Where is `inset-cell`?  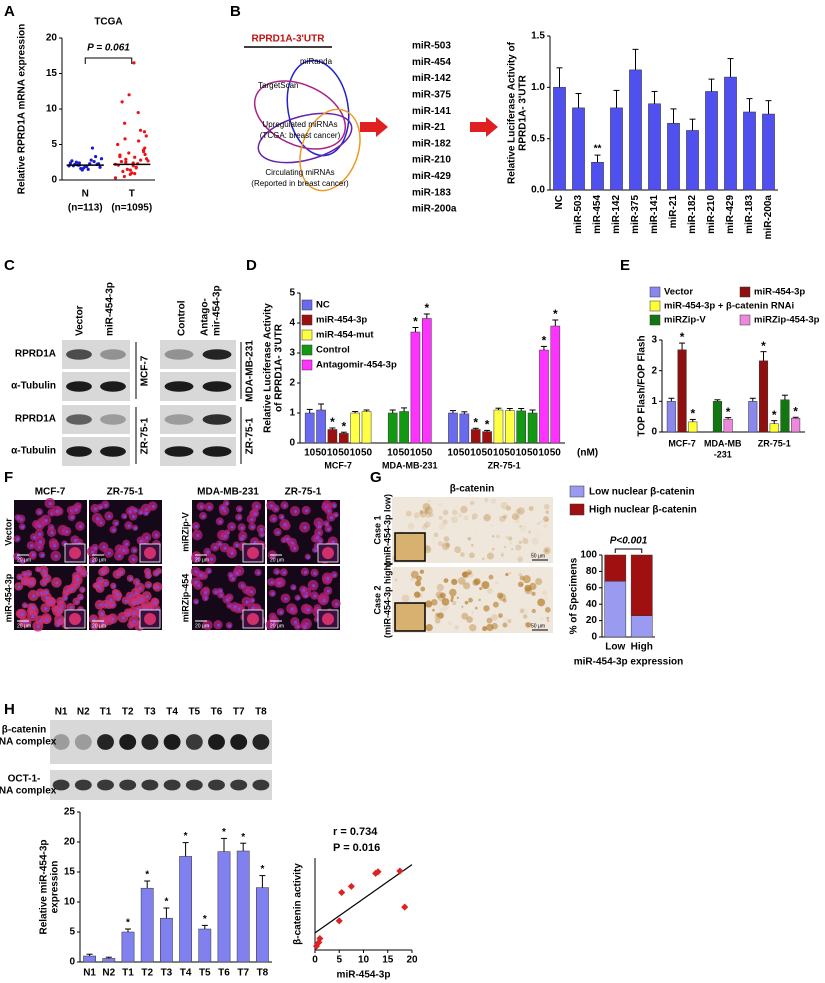
inset-cell is located at coordinates (150, 553).